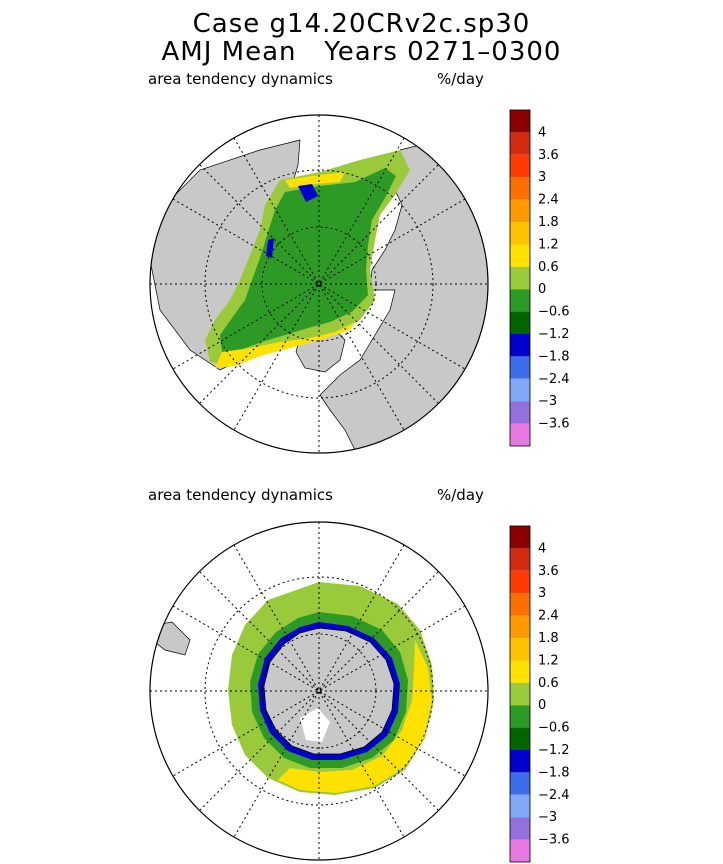 Image resolution: width=723 pixels, height=864 pixels. I want to click on north-colorbar-tick-label: 2.4, so click(548, 200).